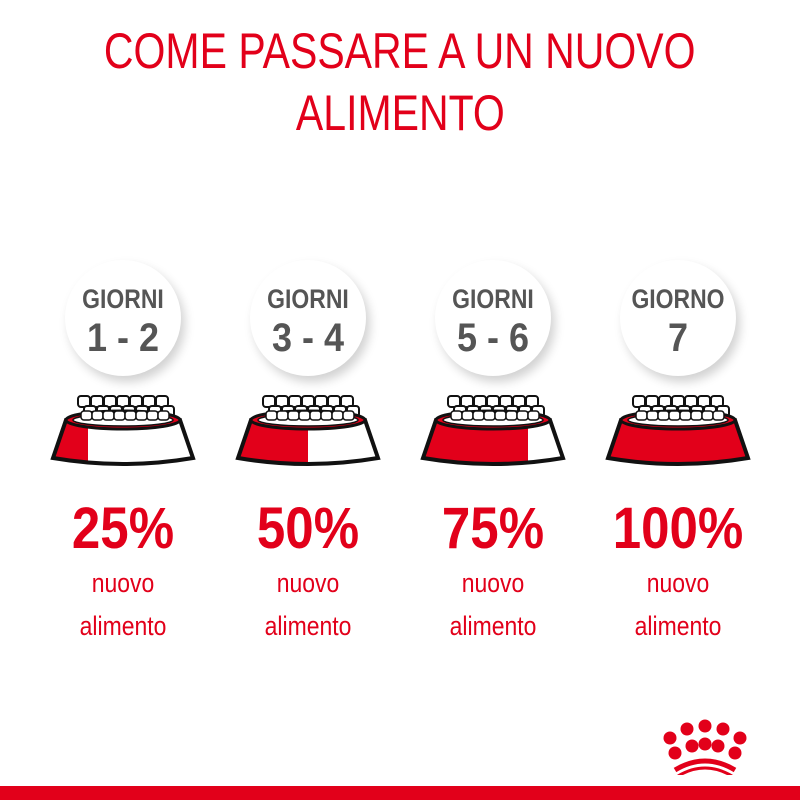 Image resolution: width=800 pixels, height=800 pixels. What do you see at coordinates (400, 51) in the screenshot?
I see `title-line-1: COME PASSARE A UN NUOVO` at bounding box center [400, 51].